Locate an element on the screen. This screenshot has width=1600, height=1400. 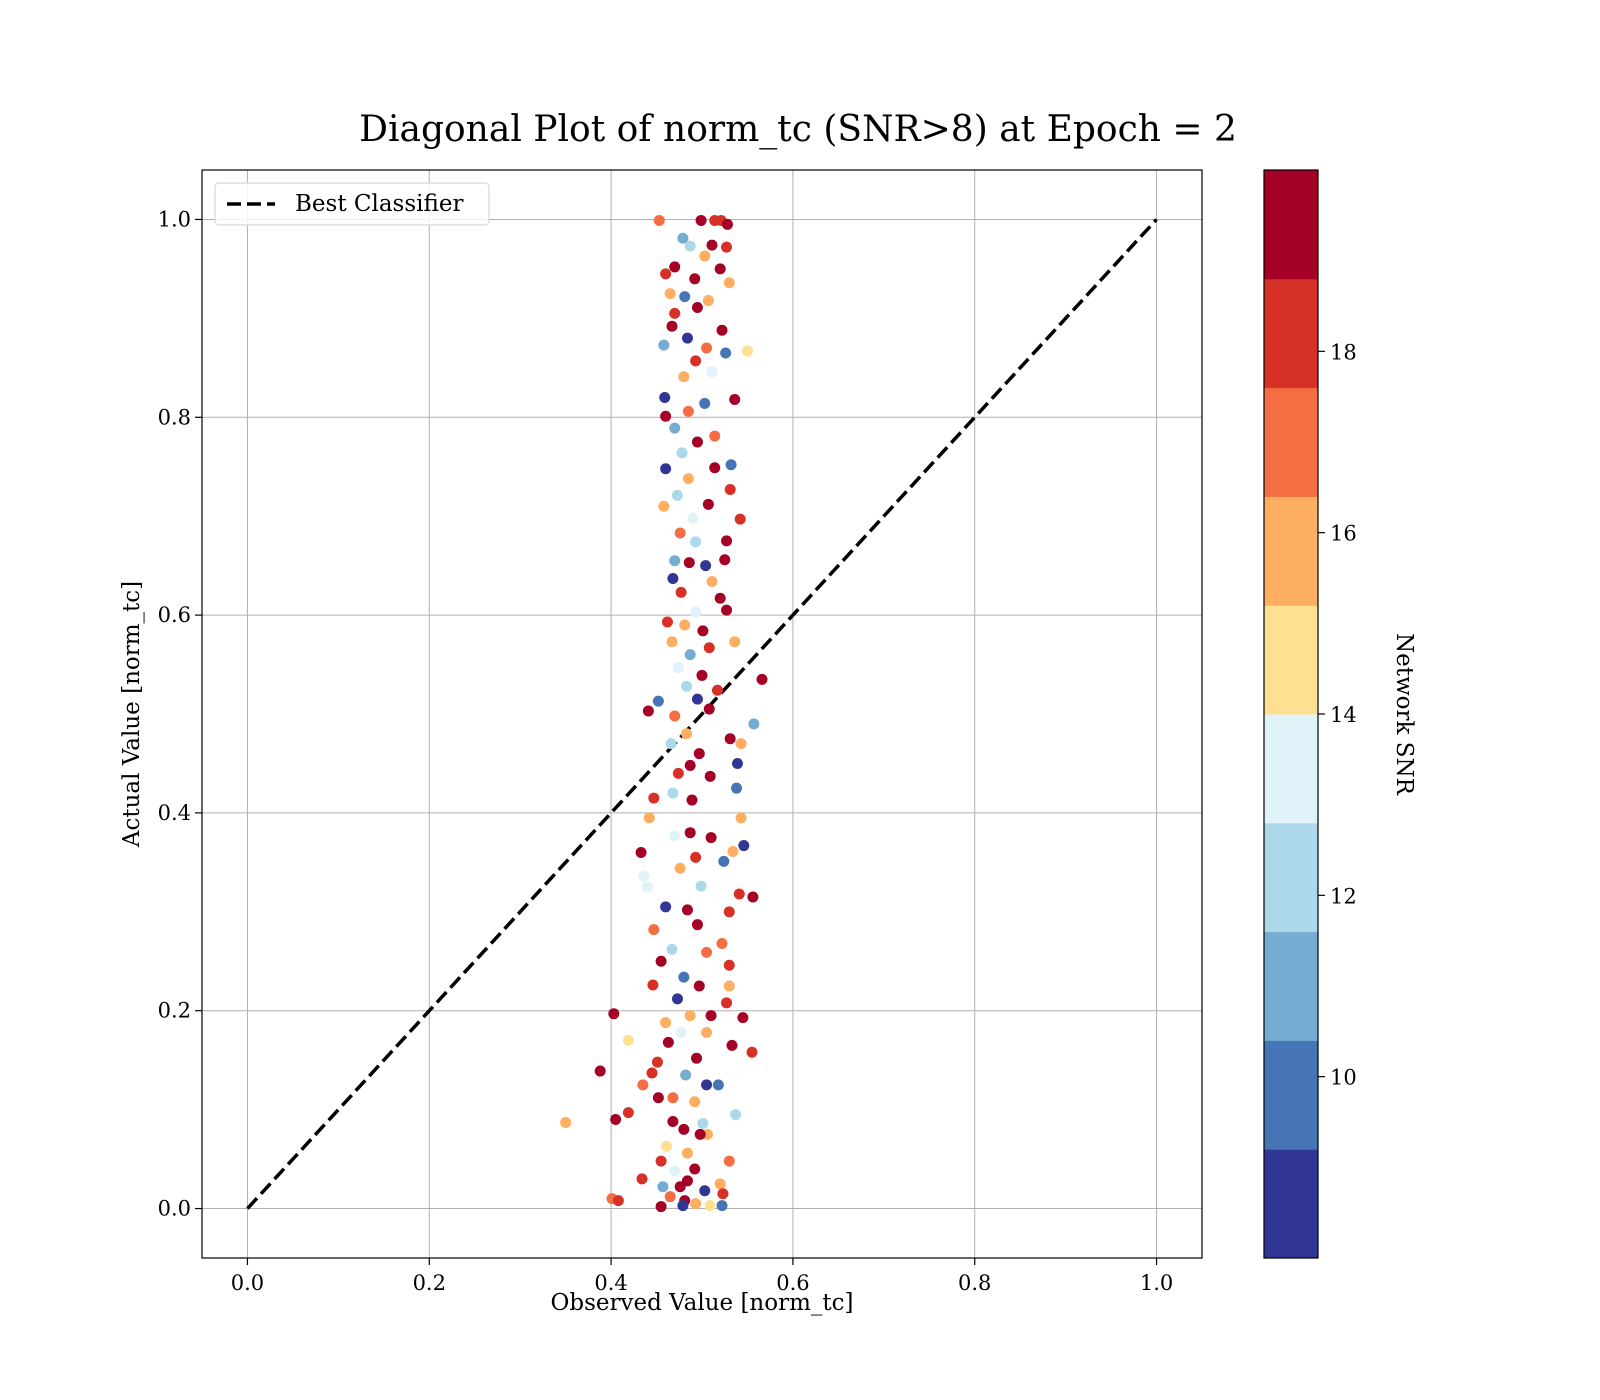
x-axis-label: Observed Value [norm_tc] is located at coordinates (702, 1303).